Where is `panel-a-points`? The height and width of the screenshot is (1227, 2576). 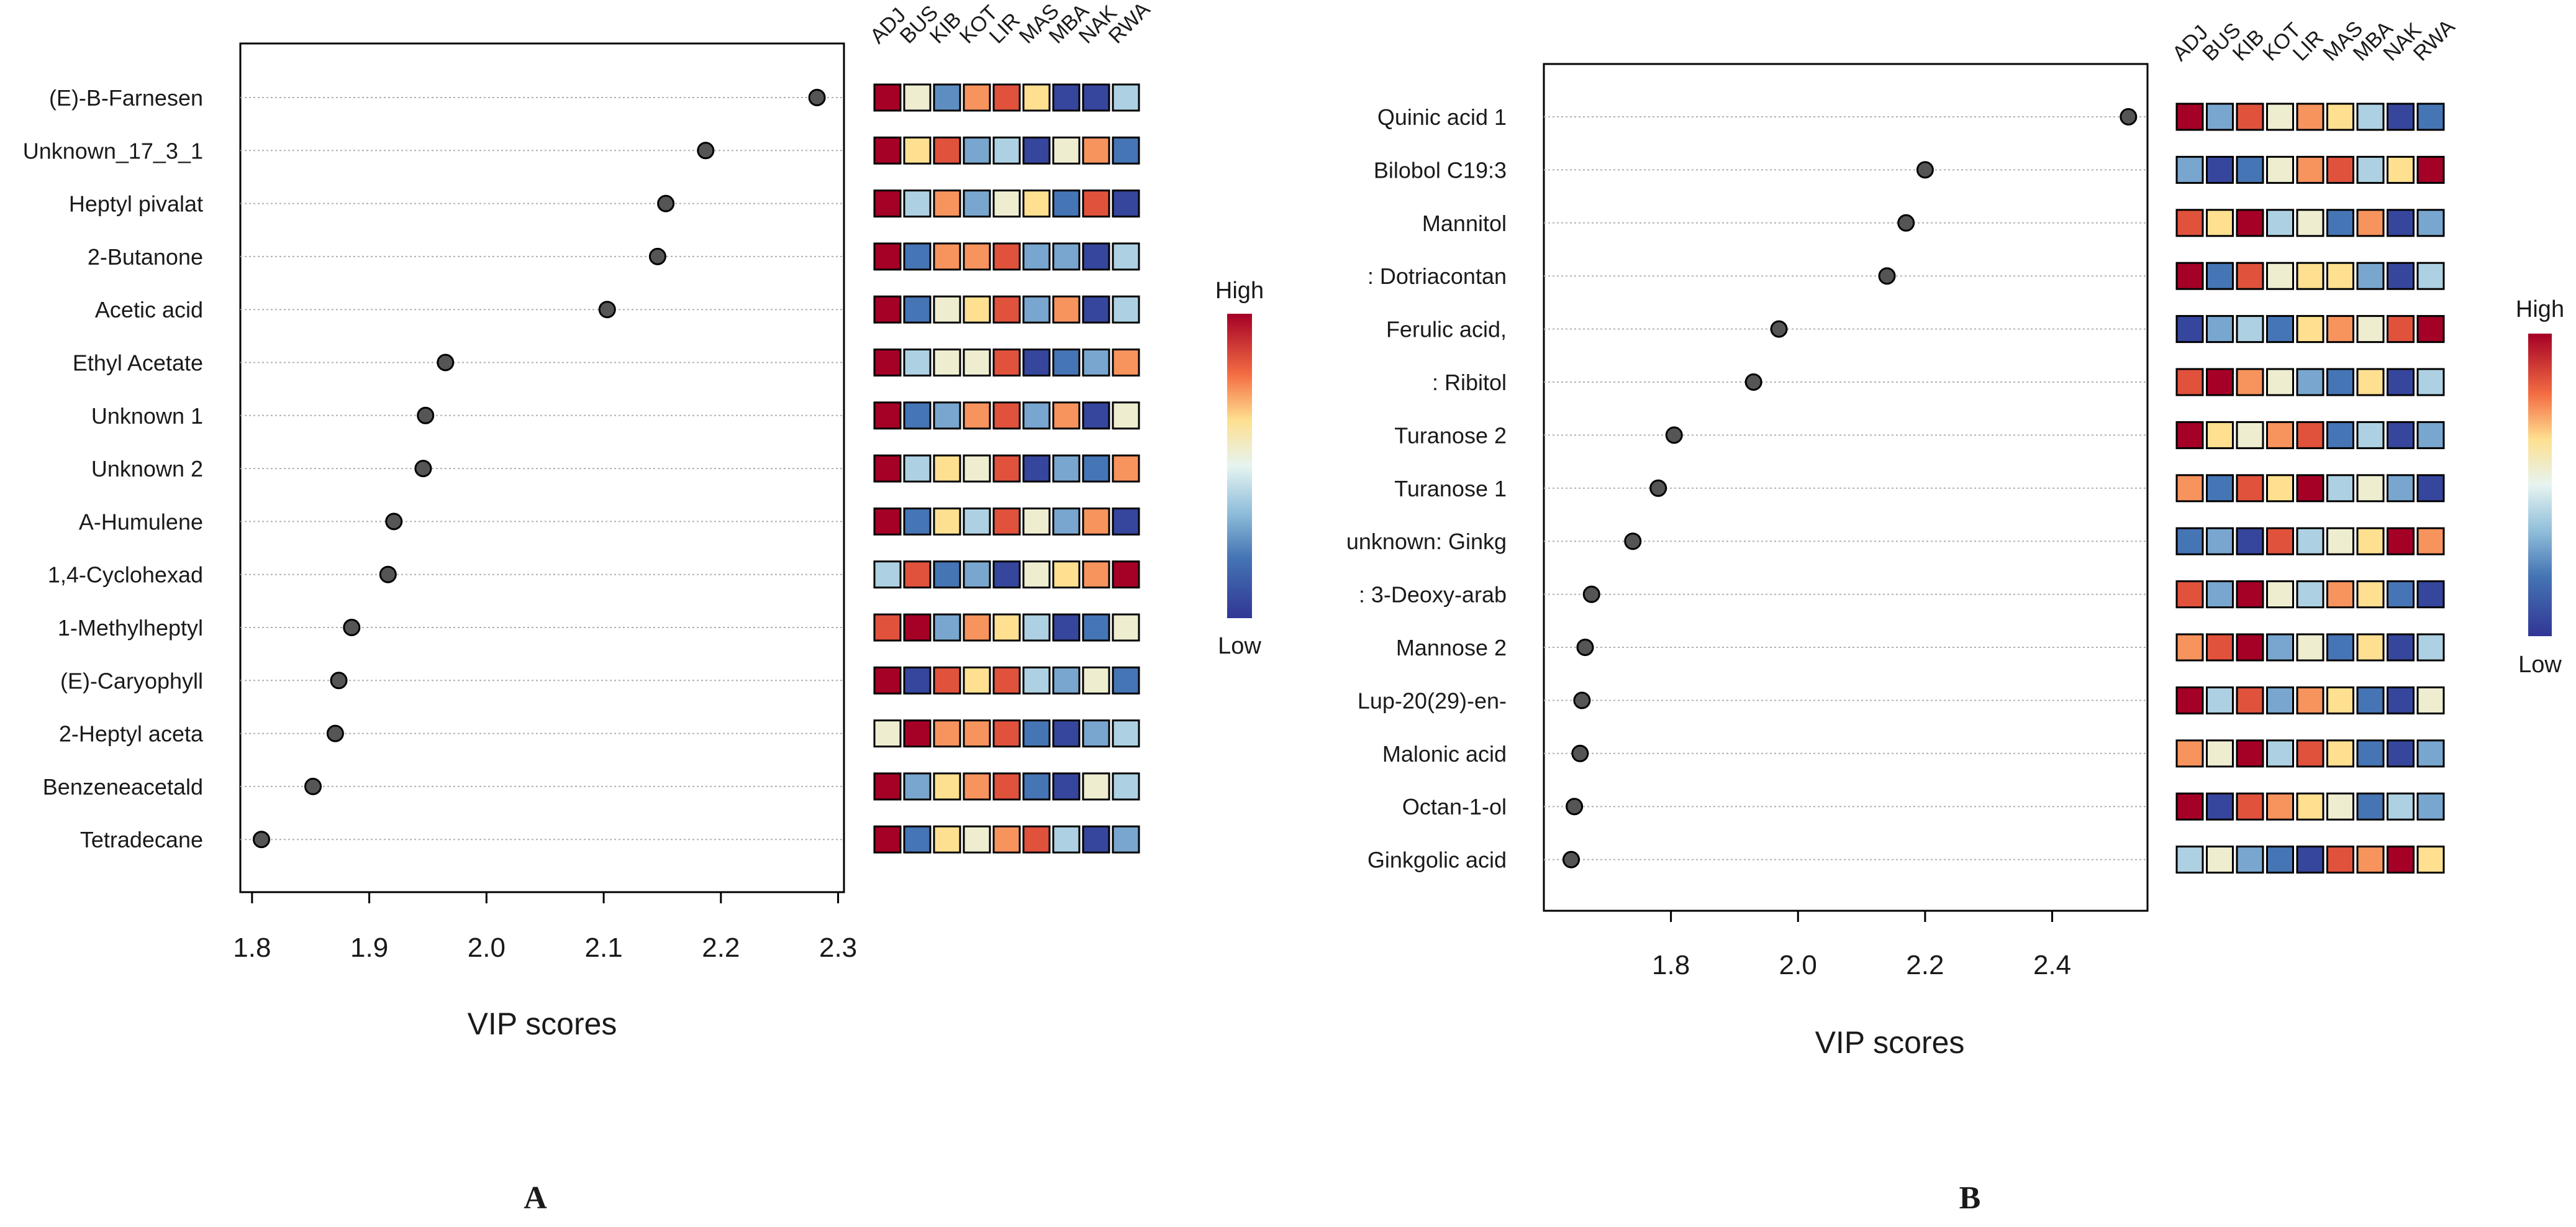
panel-a-points is located at coordinates (539, 469).